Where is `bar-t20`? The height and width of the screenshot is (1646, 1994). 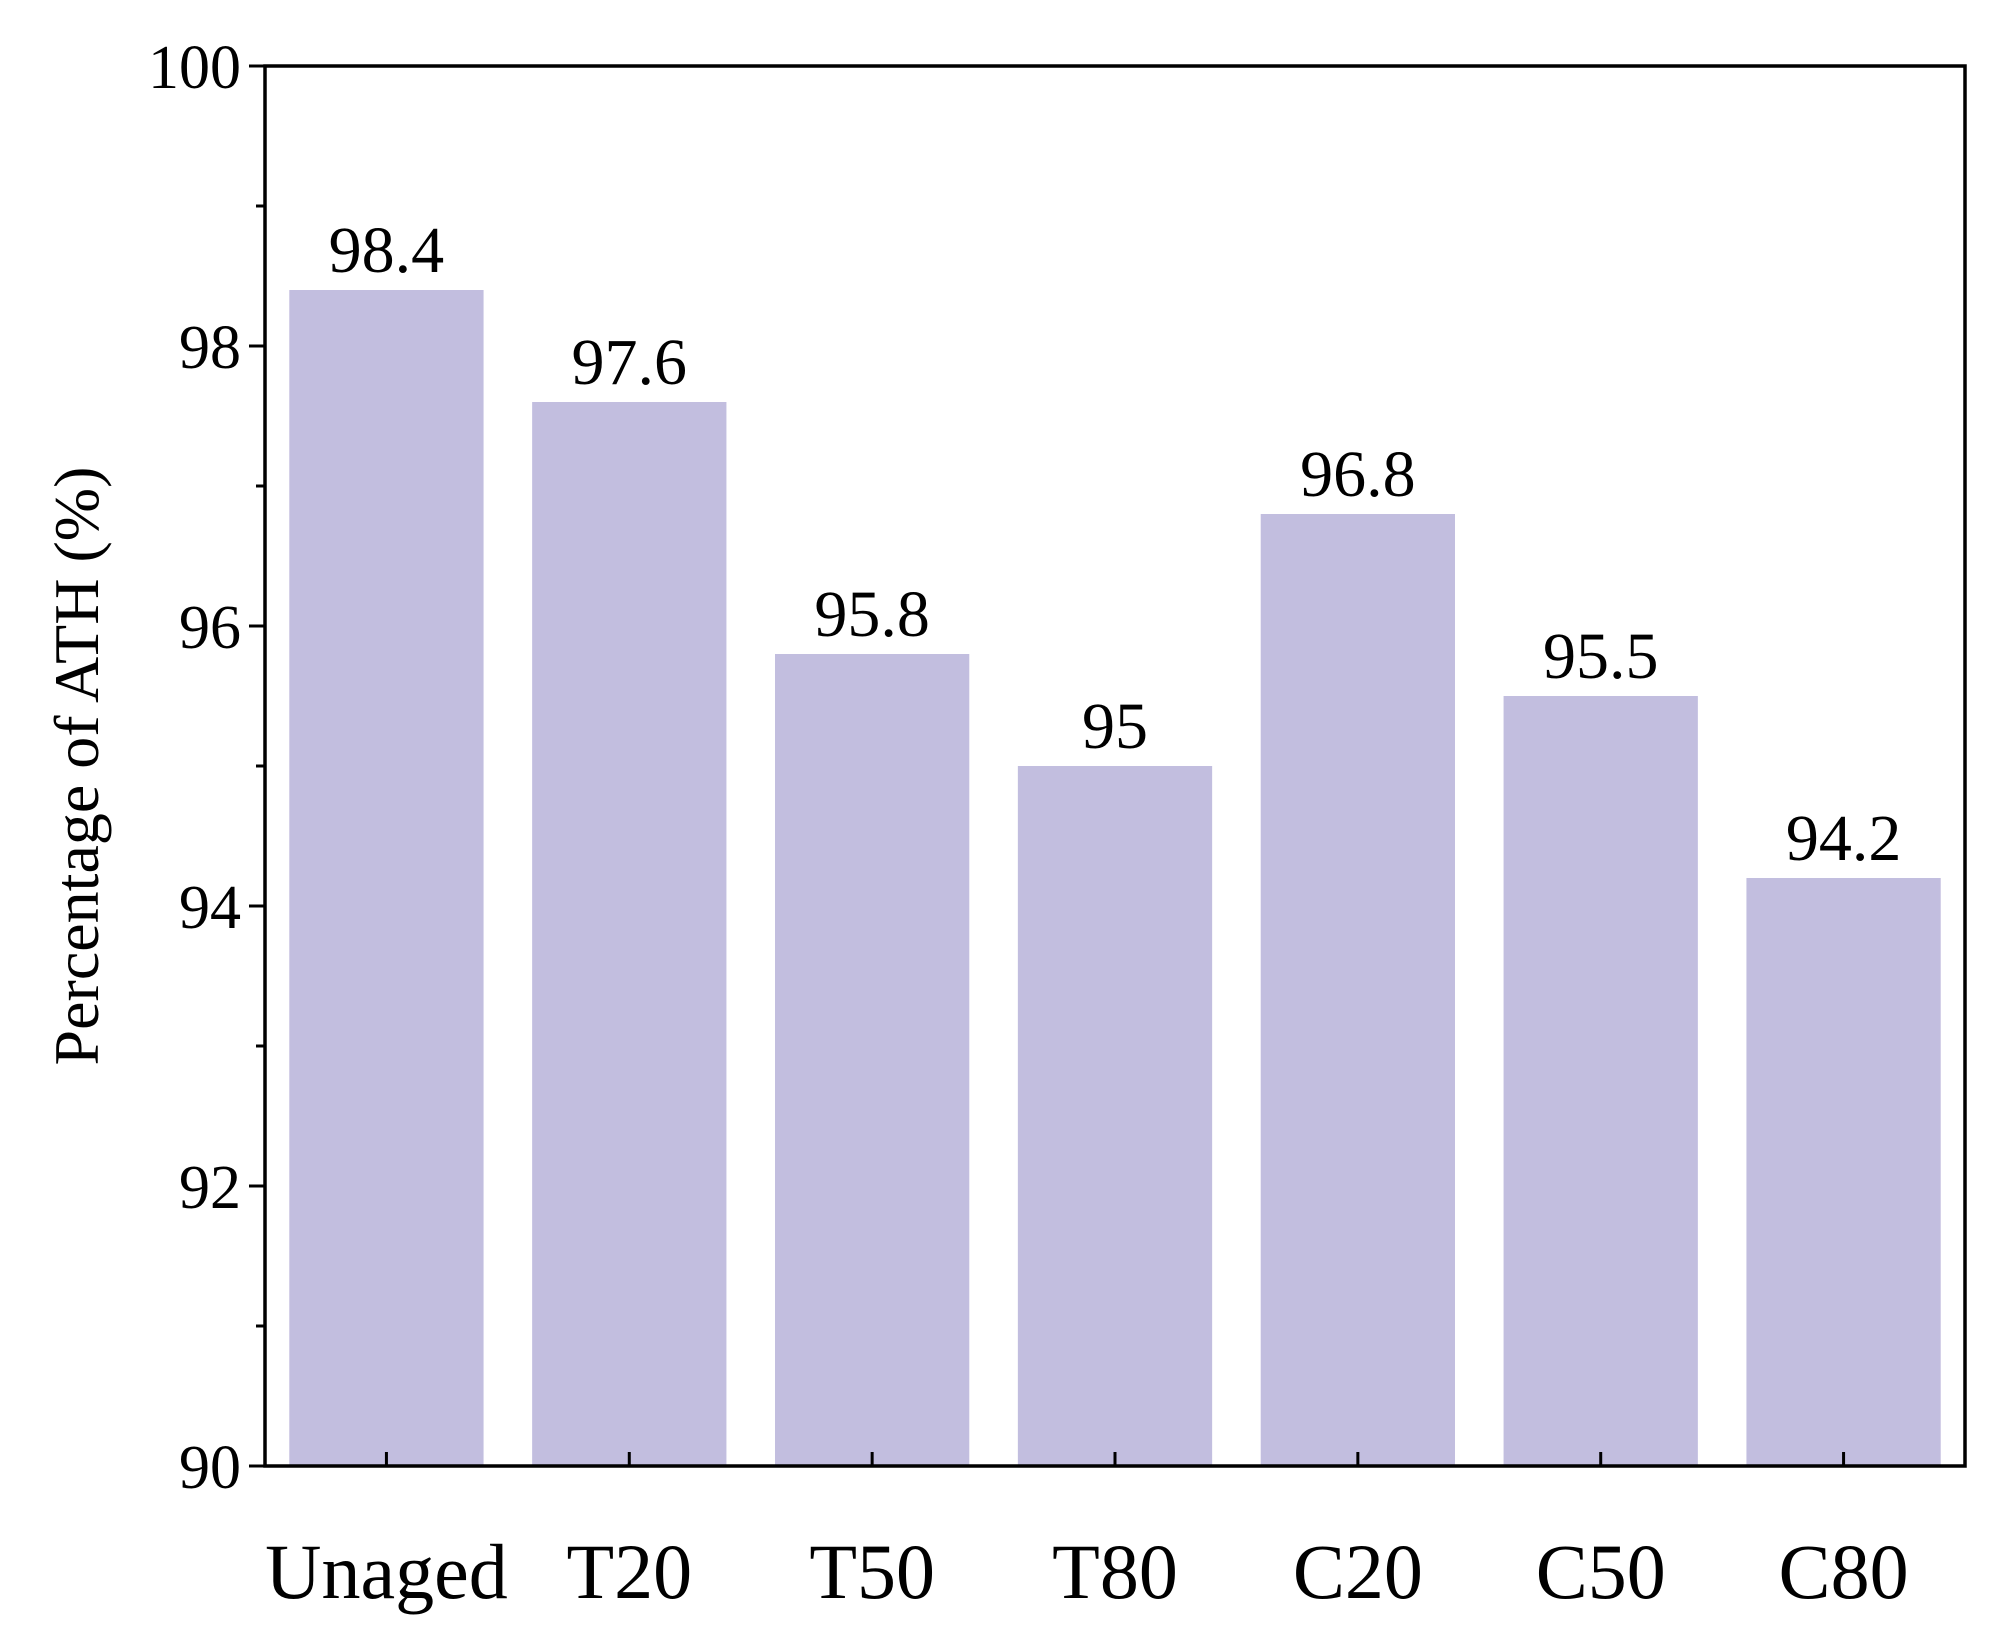 bar-t20 is located at coordinates (629, 934).